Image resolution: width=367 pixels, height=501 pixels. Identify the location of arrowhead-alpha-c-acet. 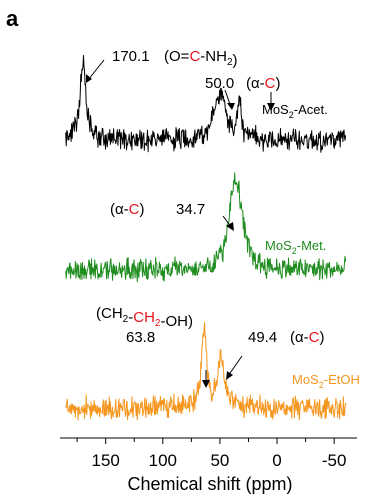
(271, 107).